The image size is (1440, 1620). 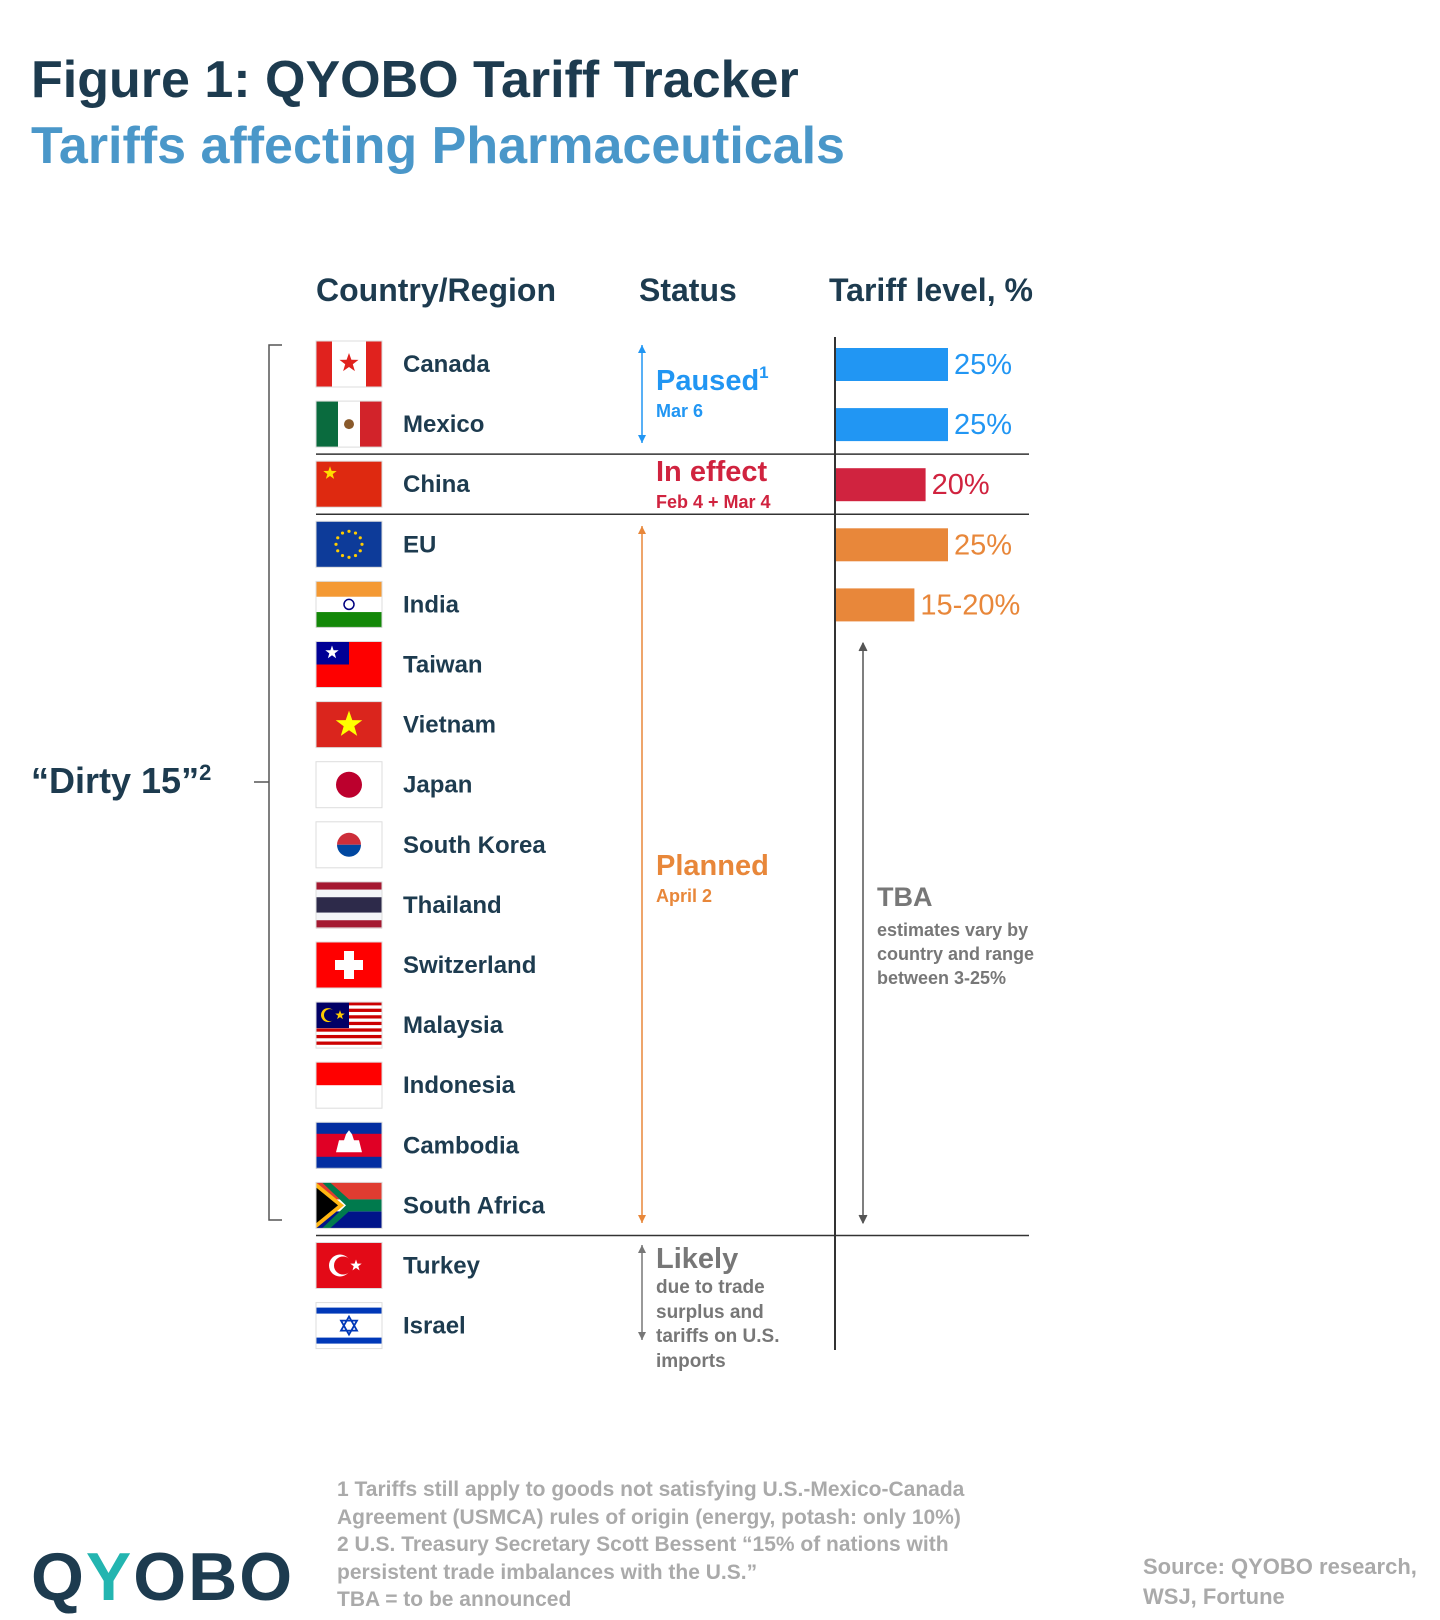 I want to click on country-name: Malaysia, so click(x=453, y=1025).